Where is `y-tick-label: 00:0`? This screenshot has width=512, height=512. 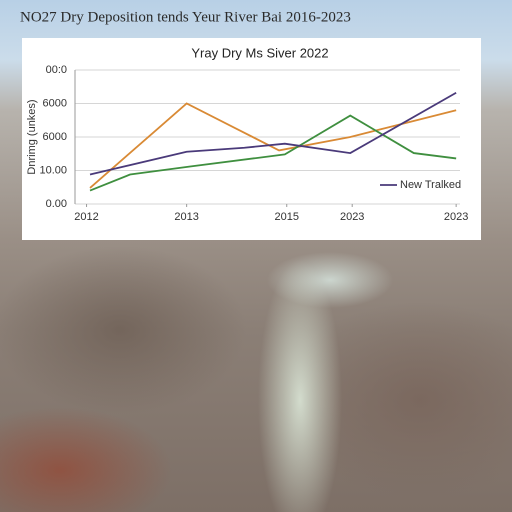
y-tick-label: 00:0 is located at coordinates (56, 70).